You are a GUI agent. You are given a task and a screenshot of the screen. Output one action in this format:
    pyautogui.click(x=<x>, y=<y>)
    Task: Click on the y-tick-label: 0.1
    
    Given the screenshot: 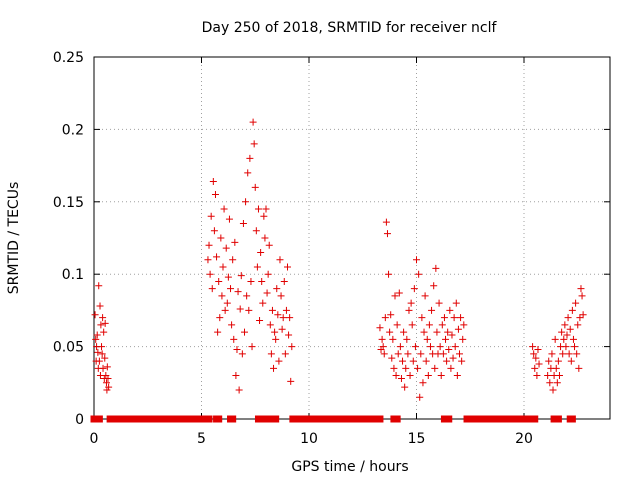 What is the action you would take?
    pyautogui.click(x=73, y=275)
    